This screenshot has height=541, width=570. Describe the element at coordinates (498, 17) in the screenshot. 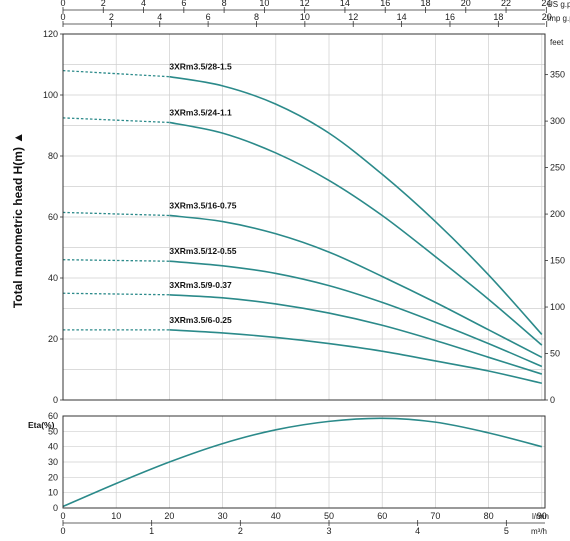

I see `imp-gpm-tick-label: 18` at that location.